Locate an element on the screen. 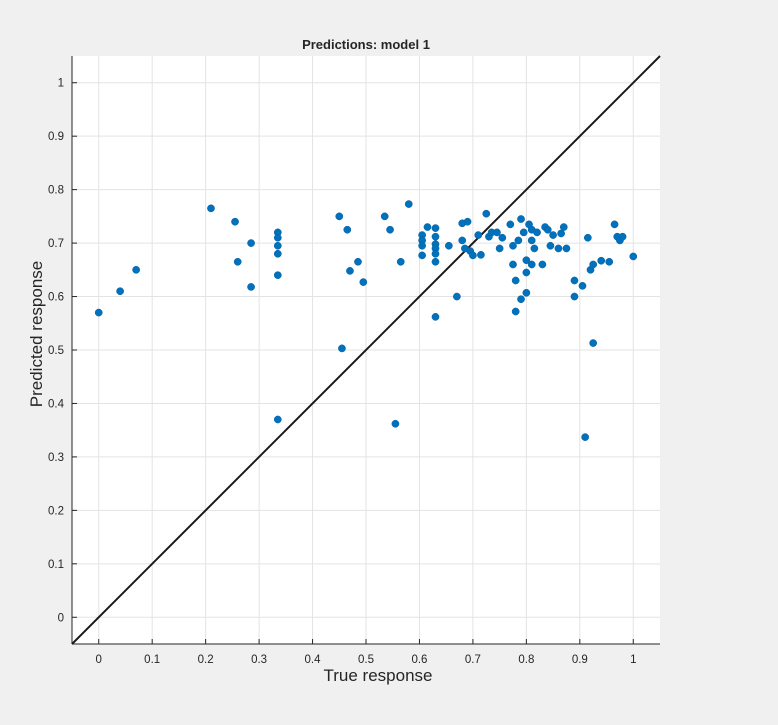  y-tick-label: 0.3 is located at coordinates (56, 458).